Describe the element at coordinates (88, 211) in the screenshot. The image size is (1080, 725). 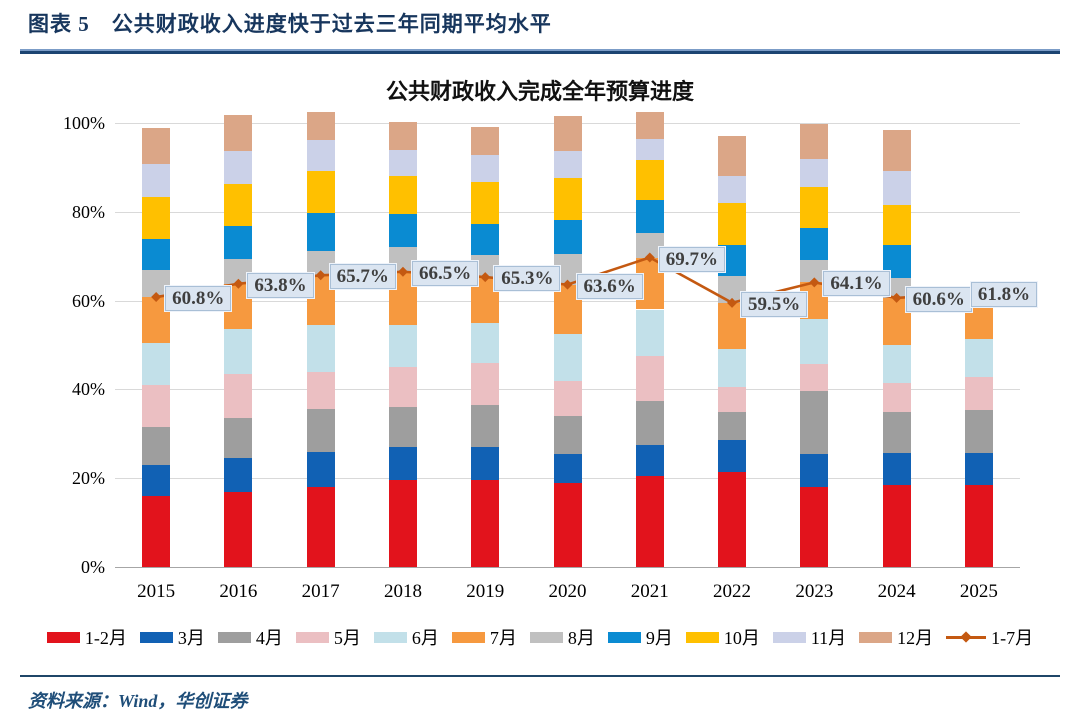
I see `y-tick-label: 80%` at that location.